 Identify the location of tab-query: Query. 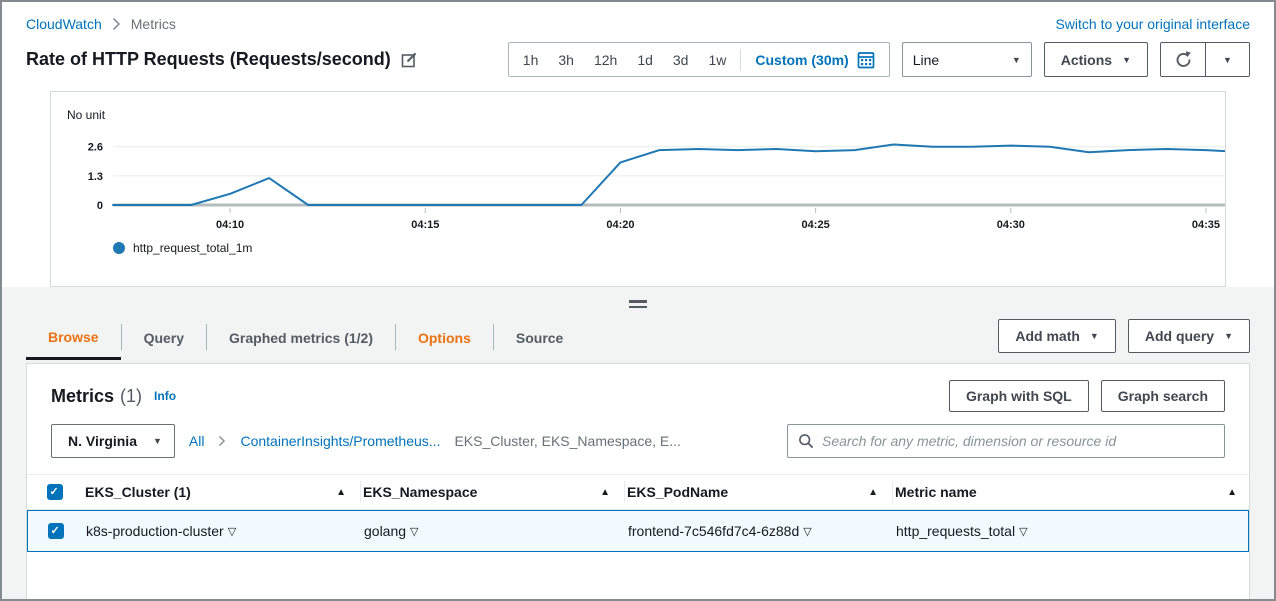
(164, 338).